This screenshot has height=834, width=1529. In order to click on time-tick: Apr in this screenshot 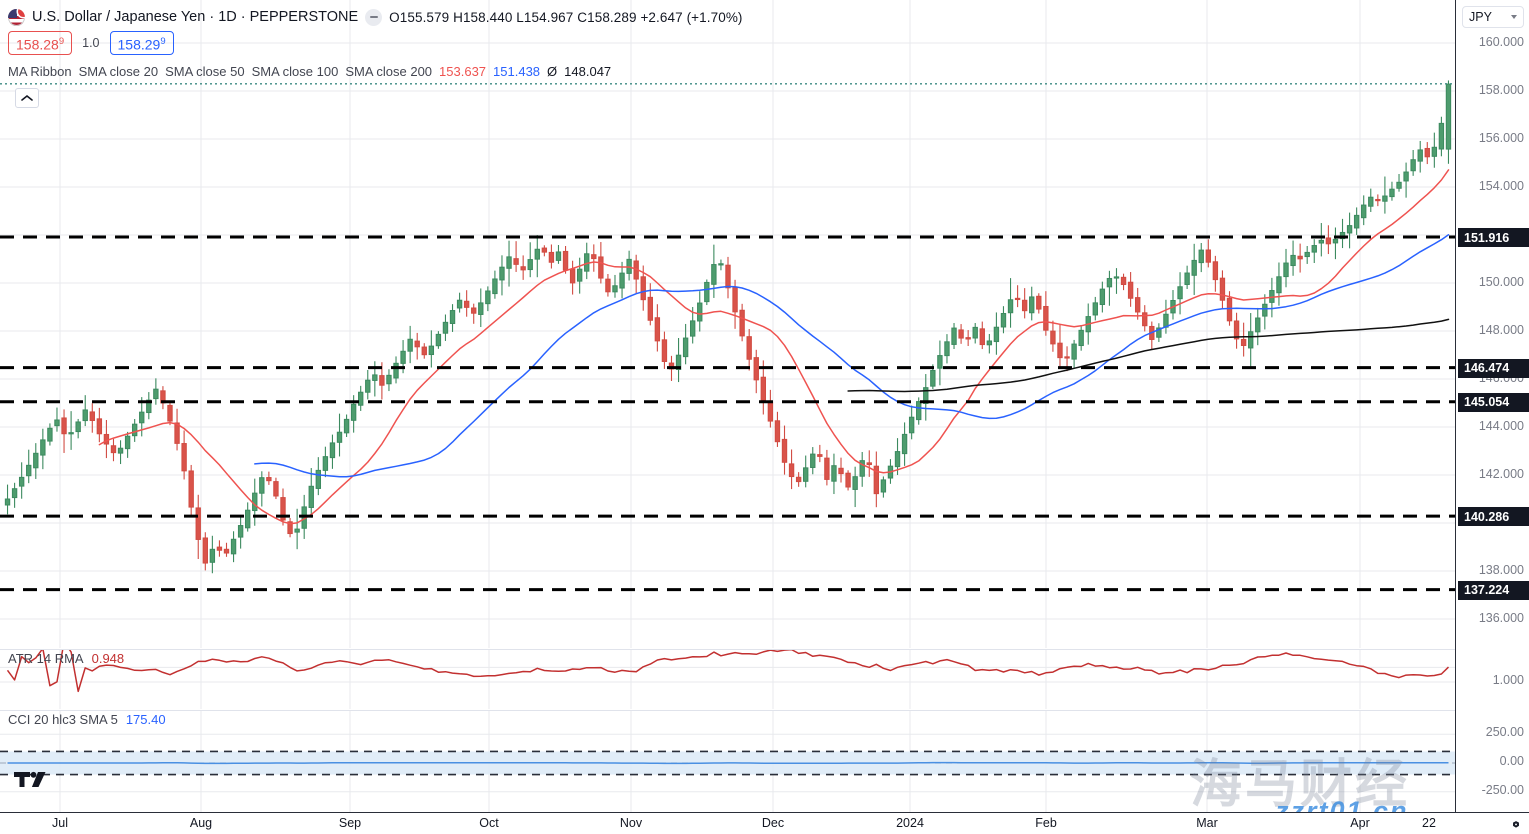, I will do `click(1360, 823)`.